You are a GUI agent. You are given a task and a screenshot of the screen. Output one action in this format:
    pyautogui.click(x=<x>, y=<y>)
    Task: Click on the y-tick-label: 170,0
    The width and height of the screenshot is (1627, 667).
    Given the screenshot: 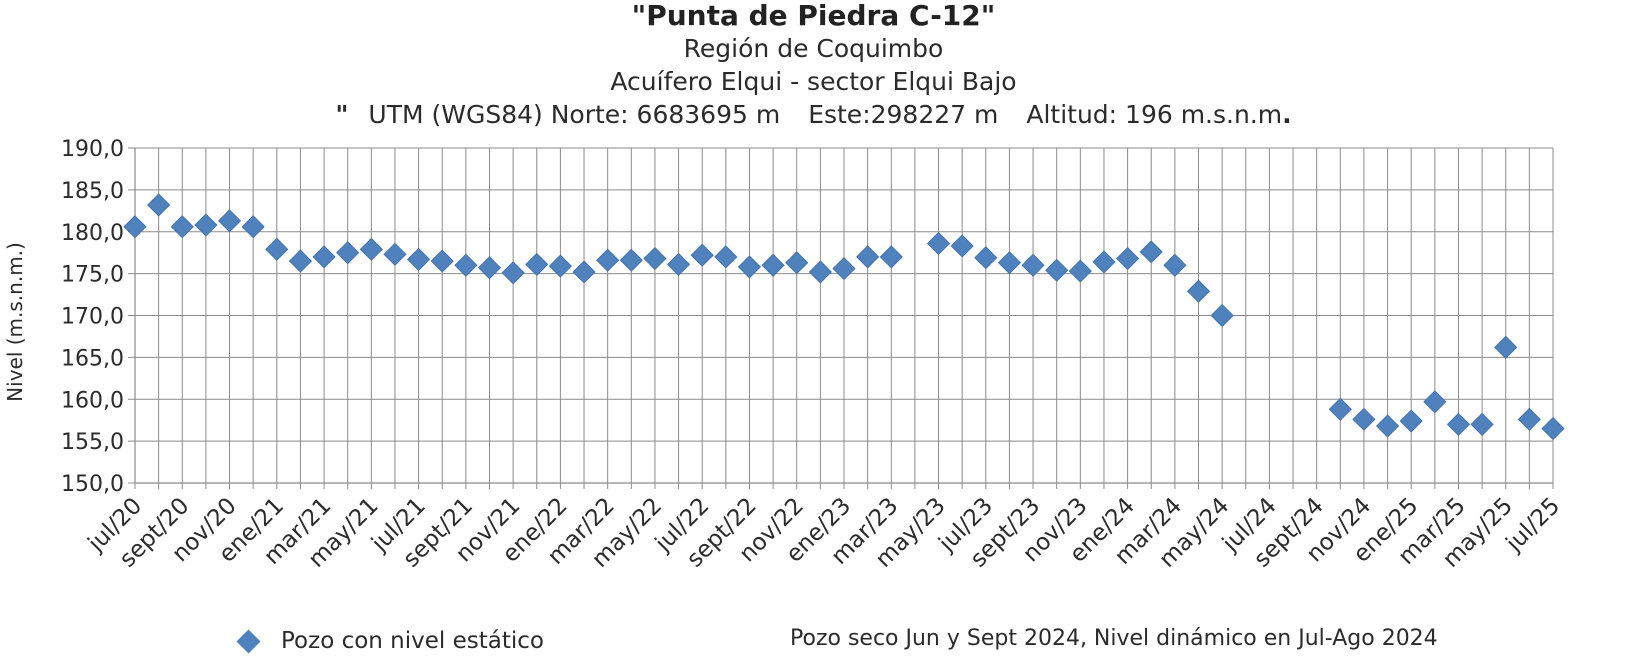 What is the action you would take?
    pyautogui.click(x=92, y=317)
    